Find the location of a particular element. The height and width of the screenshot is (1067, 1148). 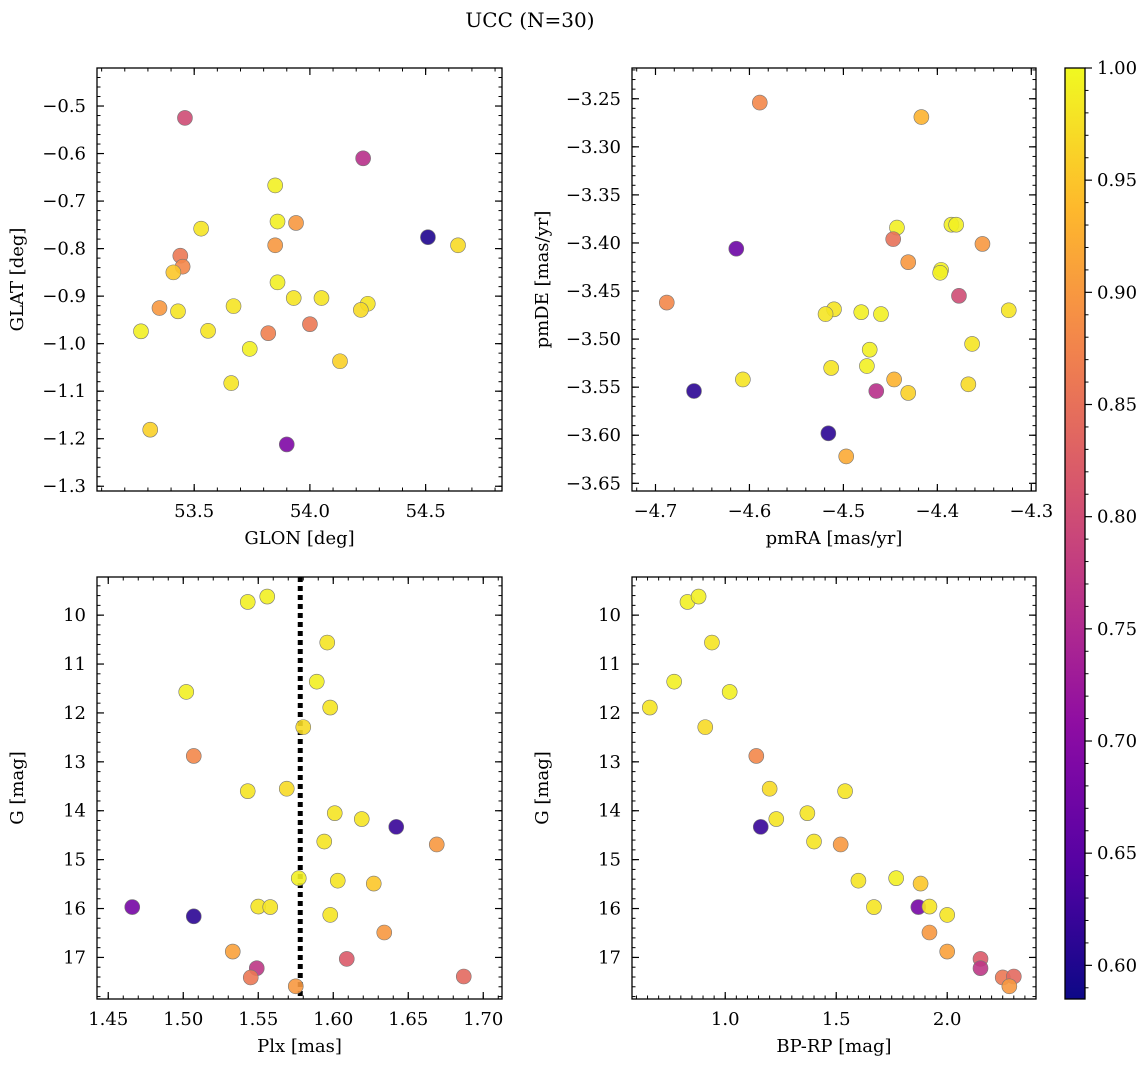

x-tick-label: 1.65 is located at coordinates (408, 1019).